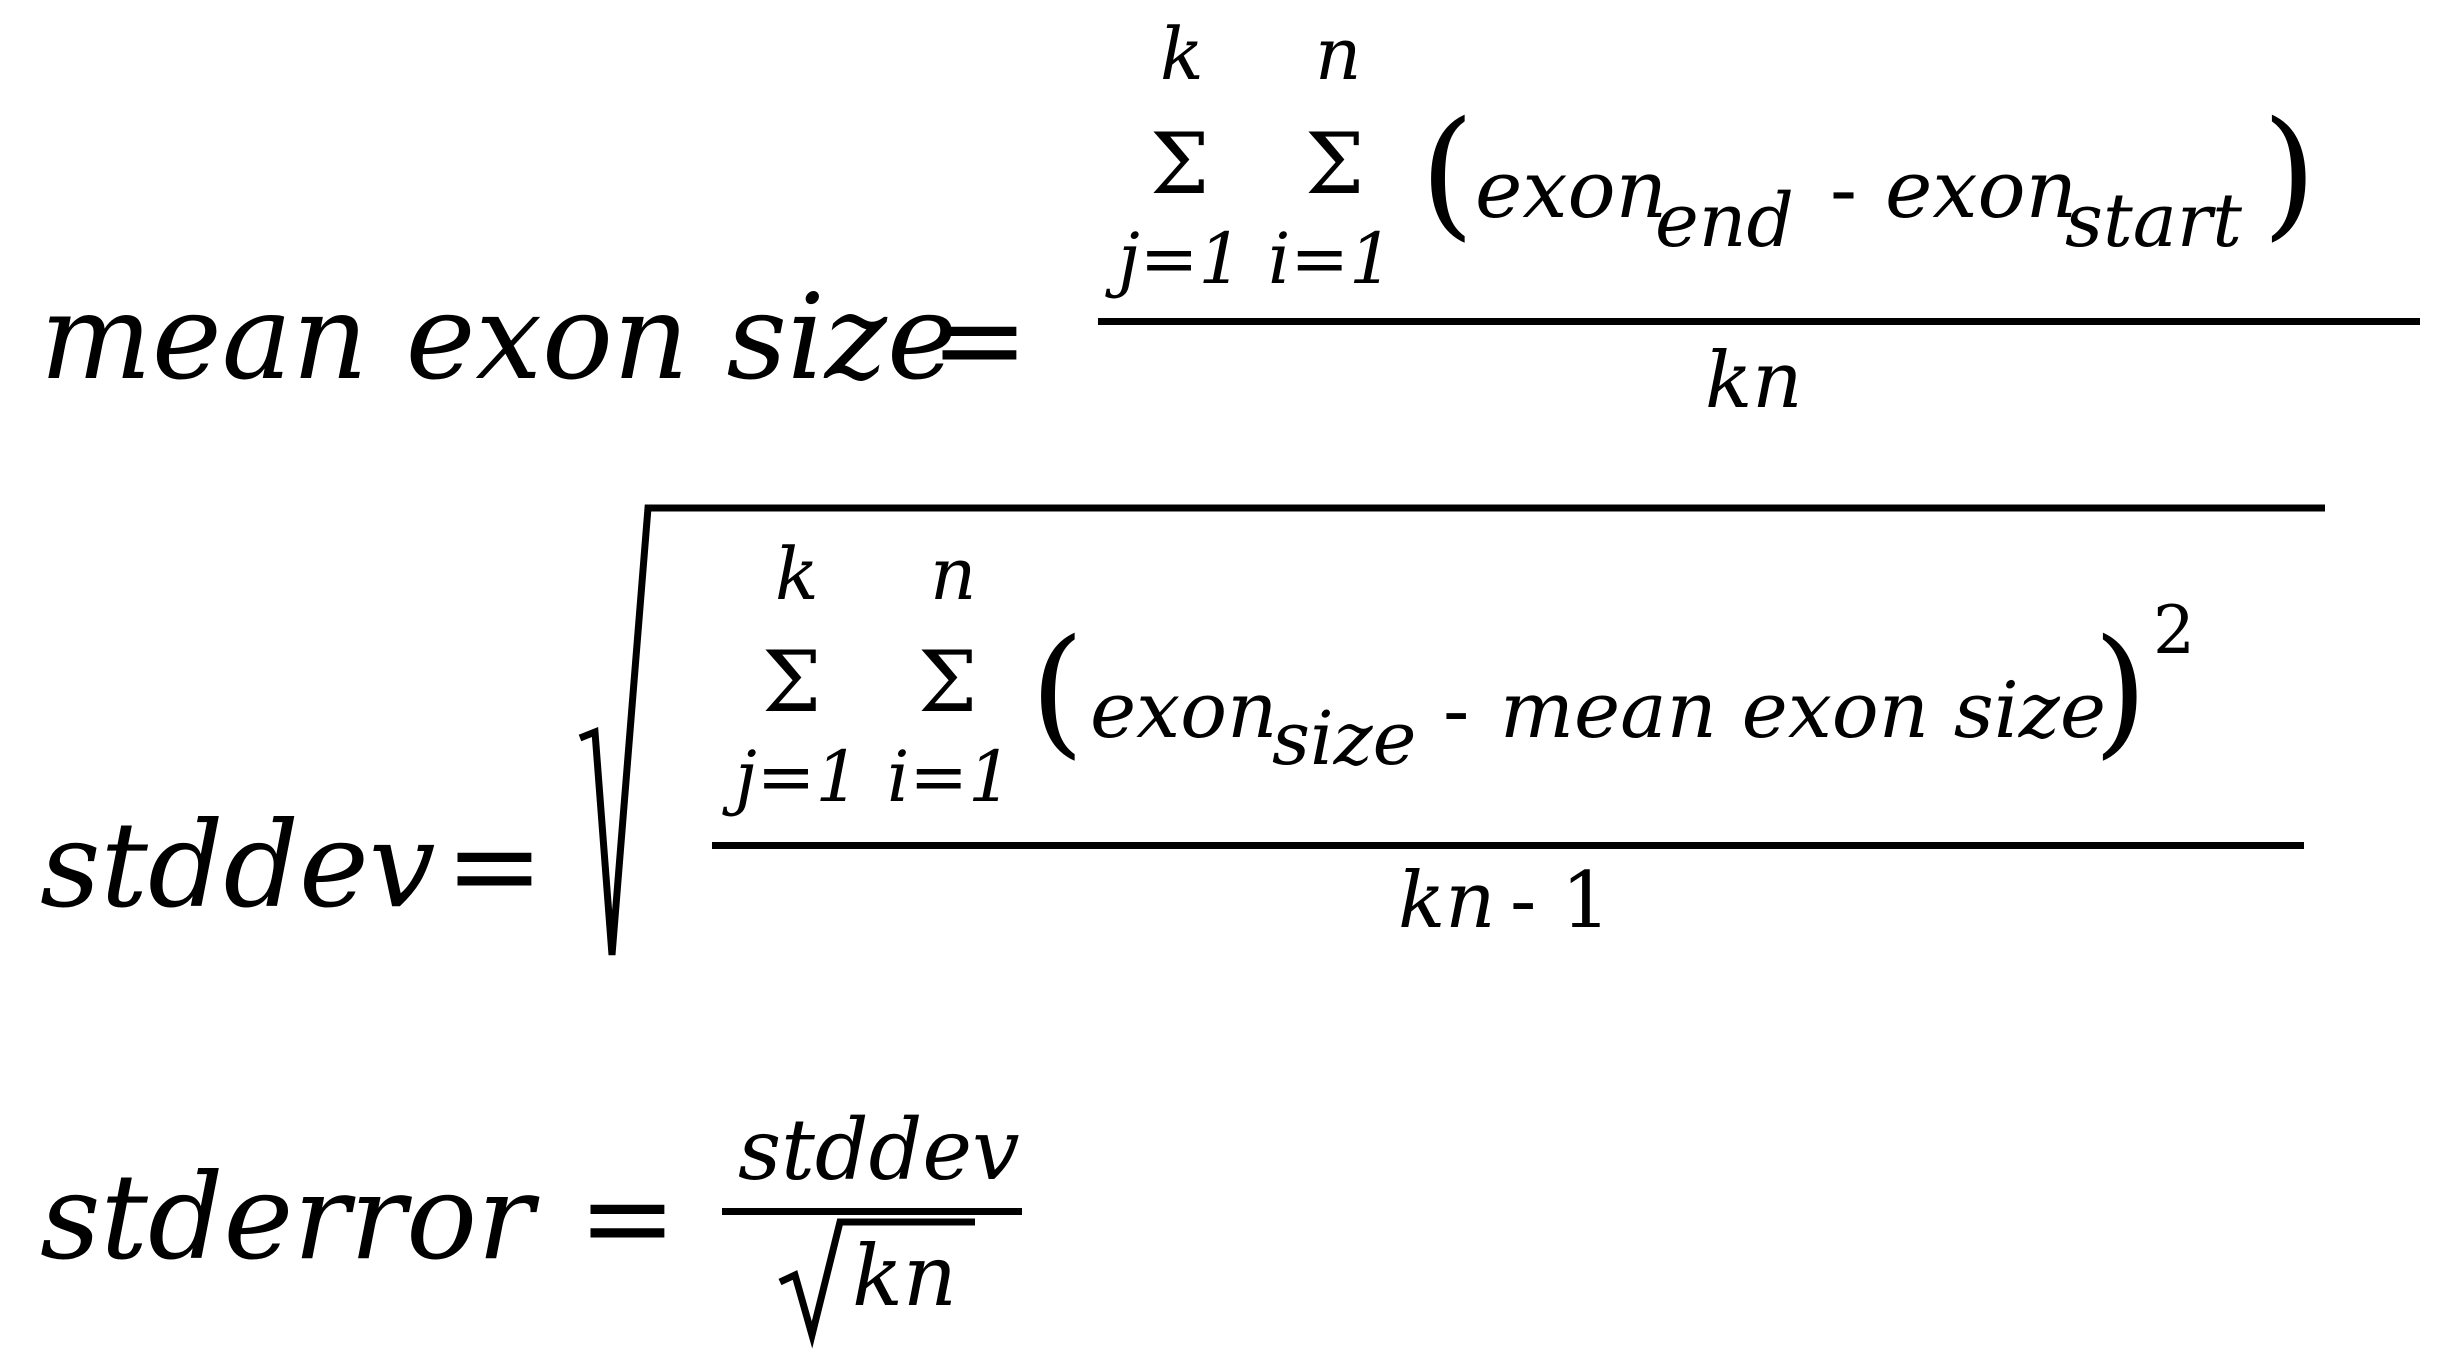  Describe the element at coordinates (904, 1276) in the screenshot. I see `radicand-kn: kn` at that location.